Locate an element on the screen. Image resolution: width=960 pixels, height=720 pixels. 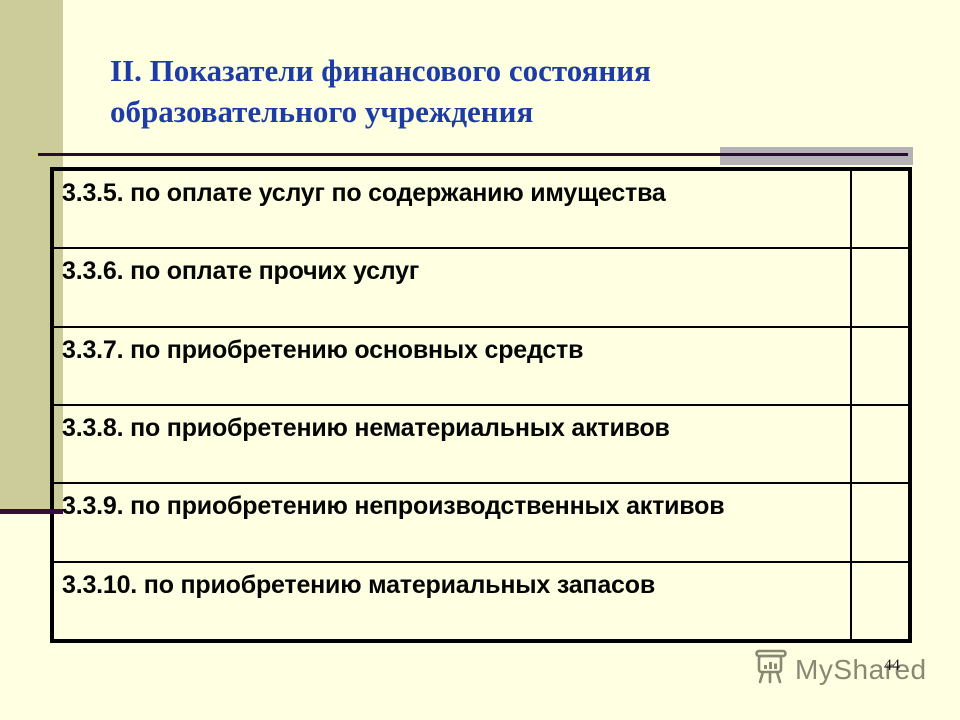
table-row: 3.3.7. по приобретению основных средств is located at coordinates (481, 366).